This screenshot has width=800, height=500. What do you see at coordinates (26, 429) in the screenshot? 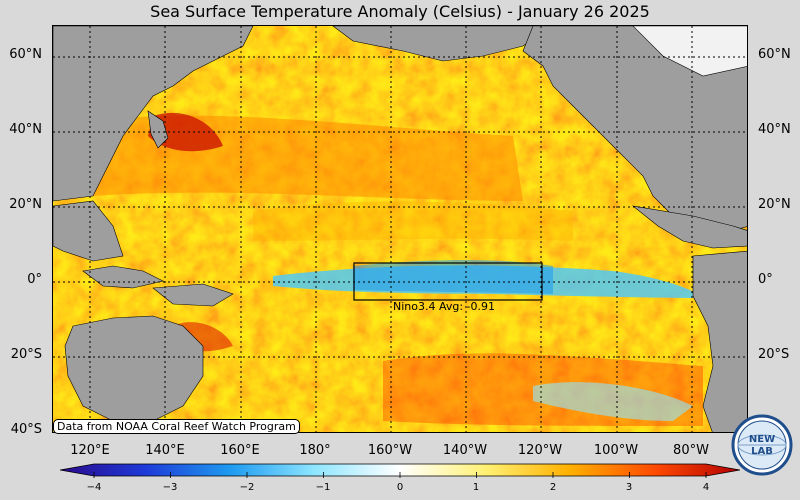
I see `lat-label-left: 40°S` at bounding box center [26, 429].